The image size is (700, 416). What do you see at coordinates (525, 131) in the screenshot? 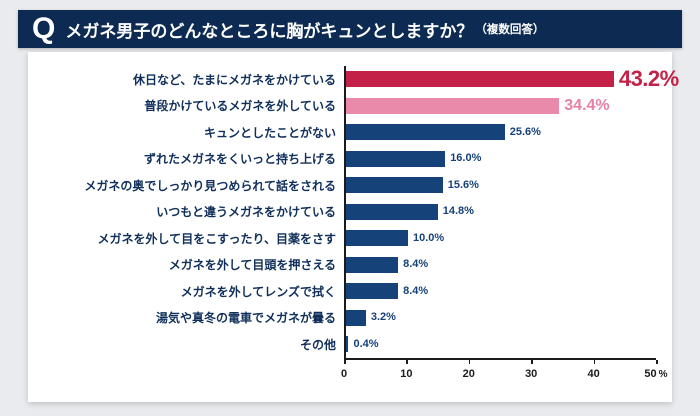
I see `value-label: 25.6%` at bounding box center [525, 131].